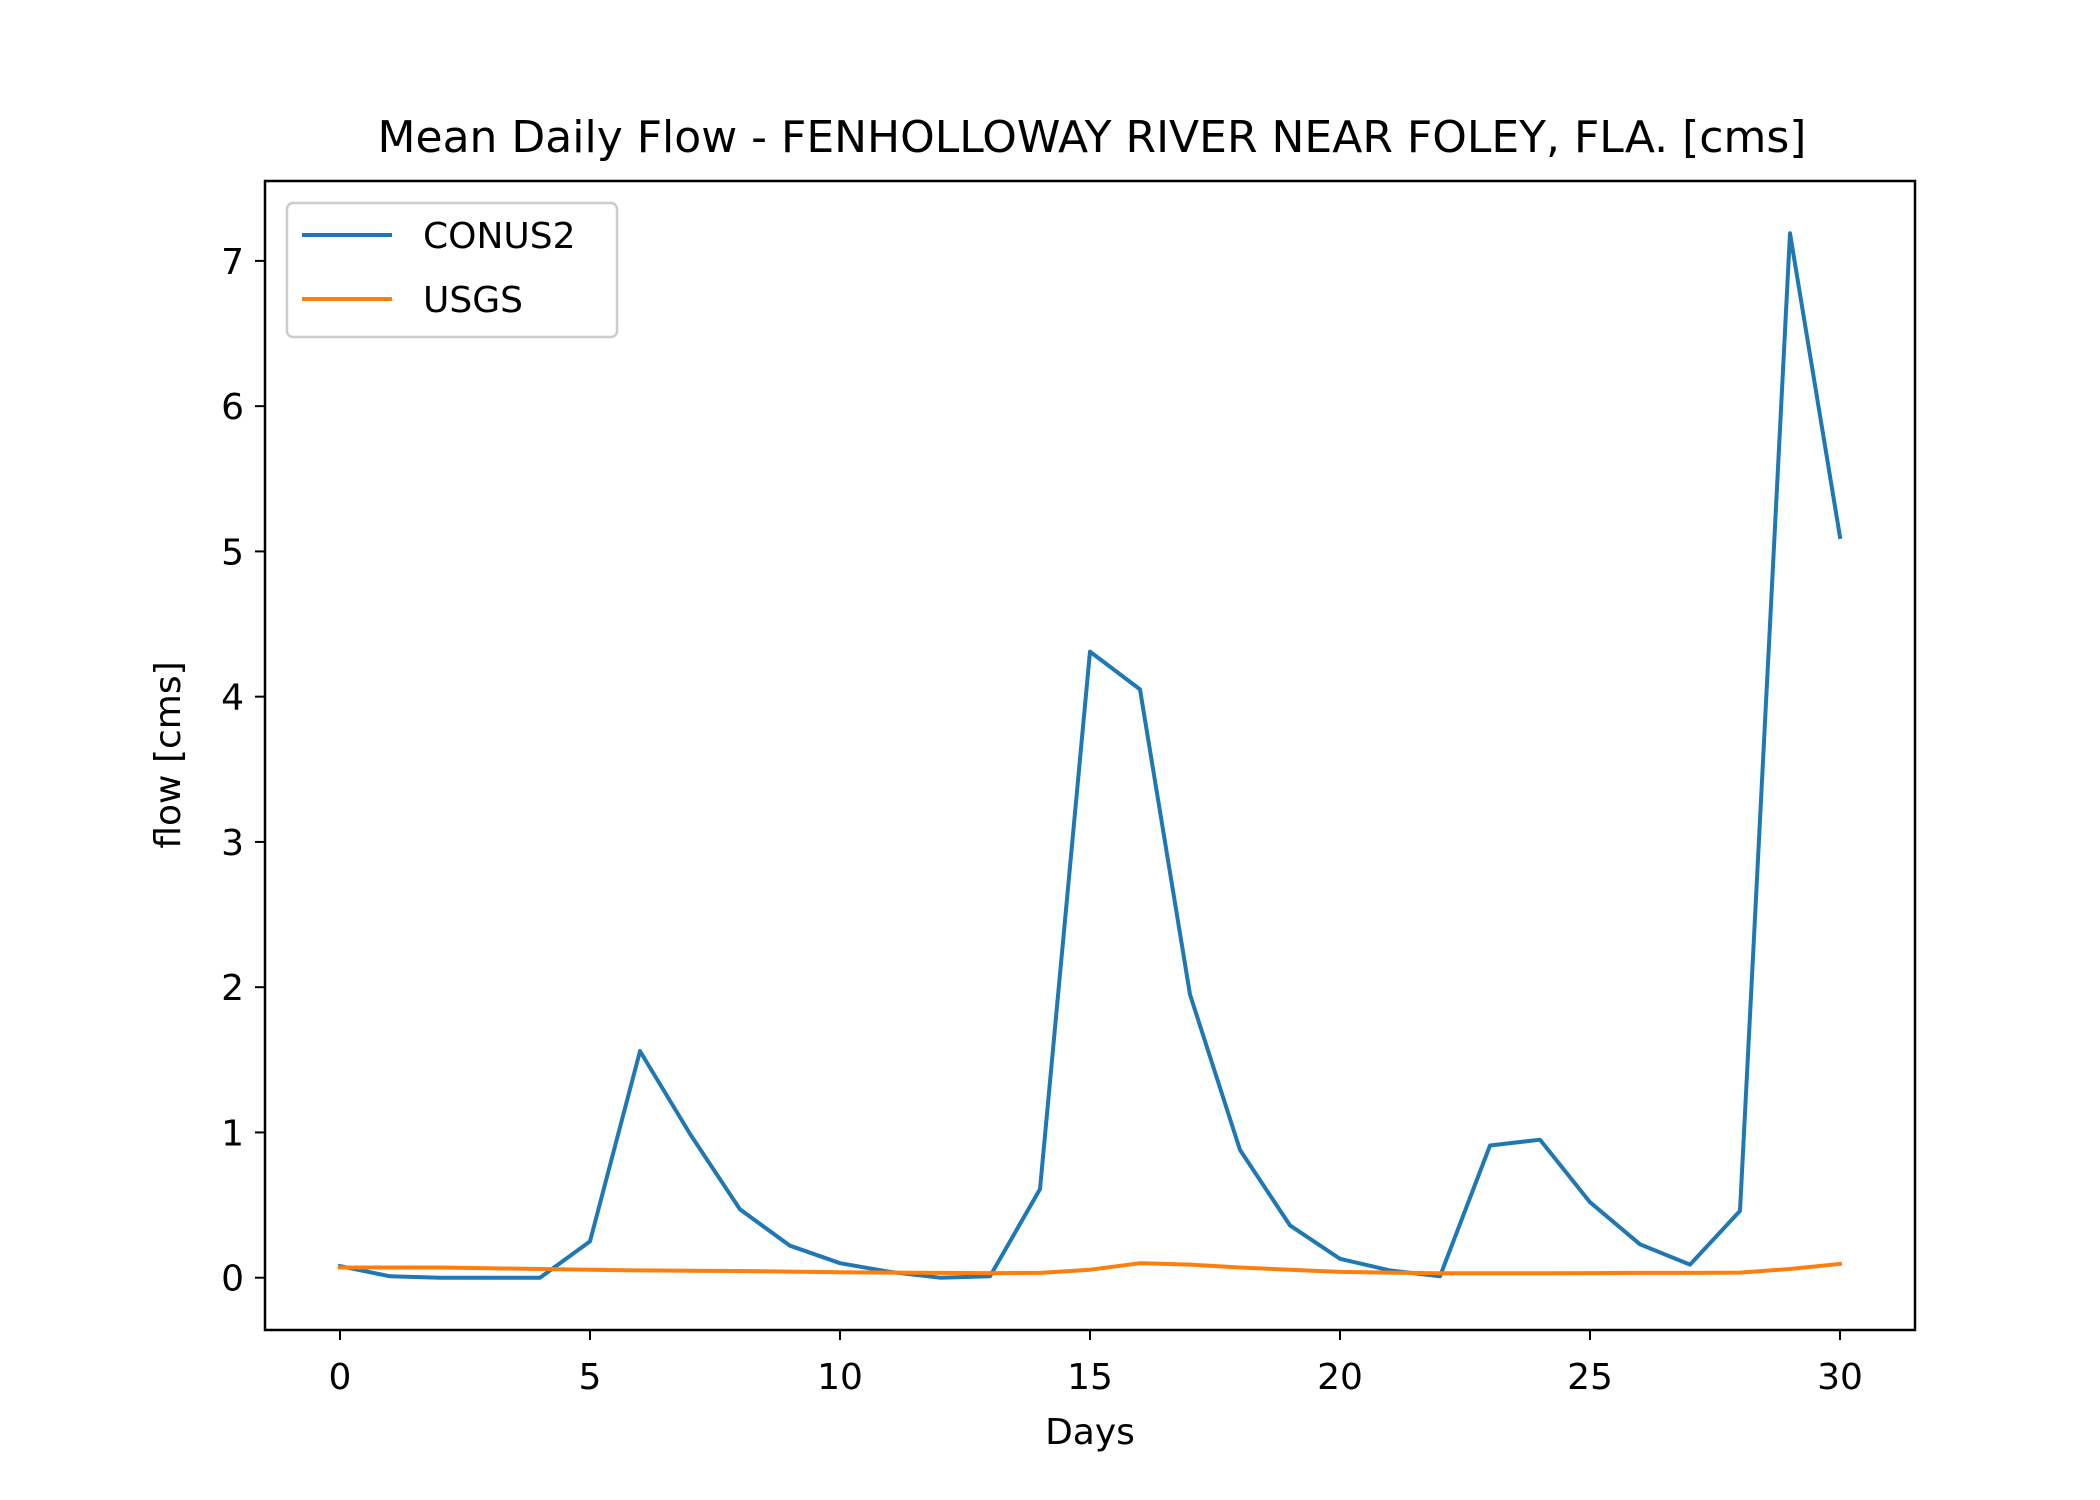 The width and height of the screenshot is (2100, 1500). I want to click on y-axis-label: flow [cms], so click(168, 754).